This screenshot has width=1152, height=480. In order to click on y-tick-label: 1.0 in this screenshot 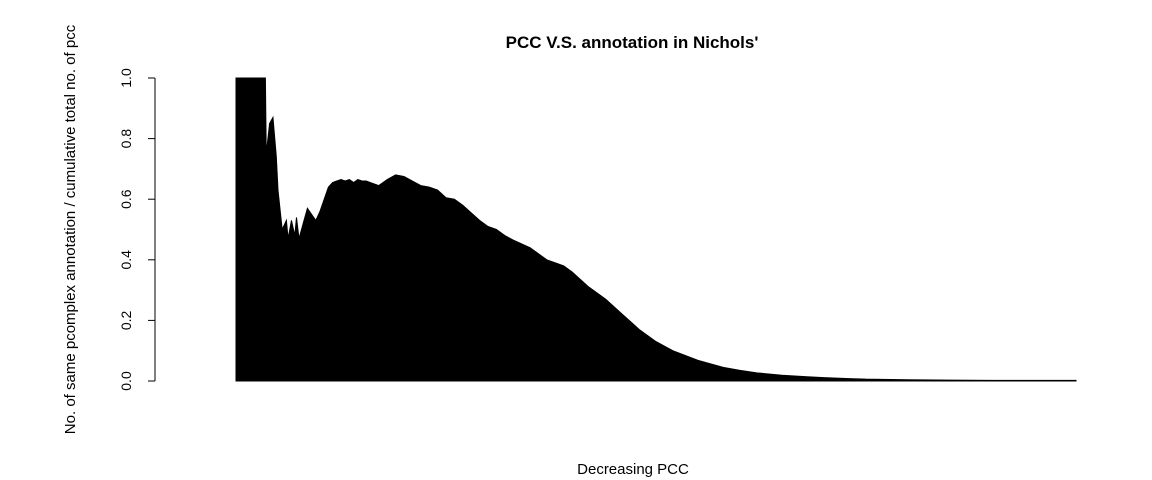, I will do `click(126, 78)`.